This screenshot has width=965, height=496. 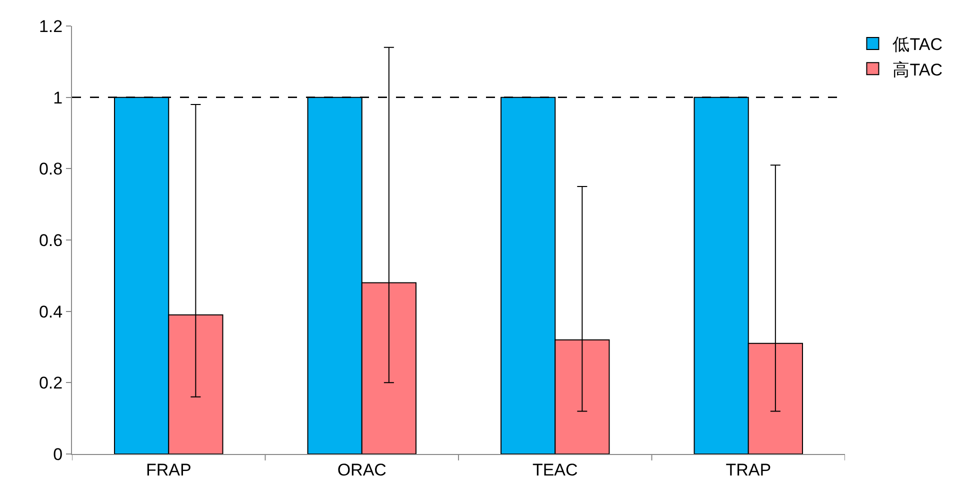 What do you see at coordinates (58, 98) in the screenshot?
I see `y-tick-label: 1` at bounding box center [58, 98].